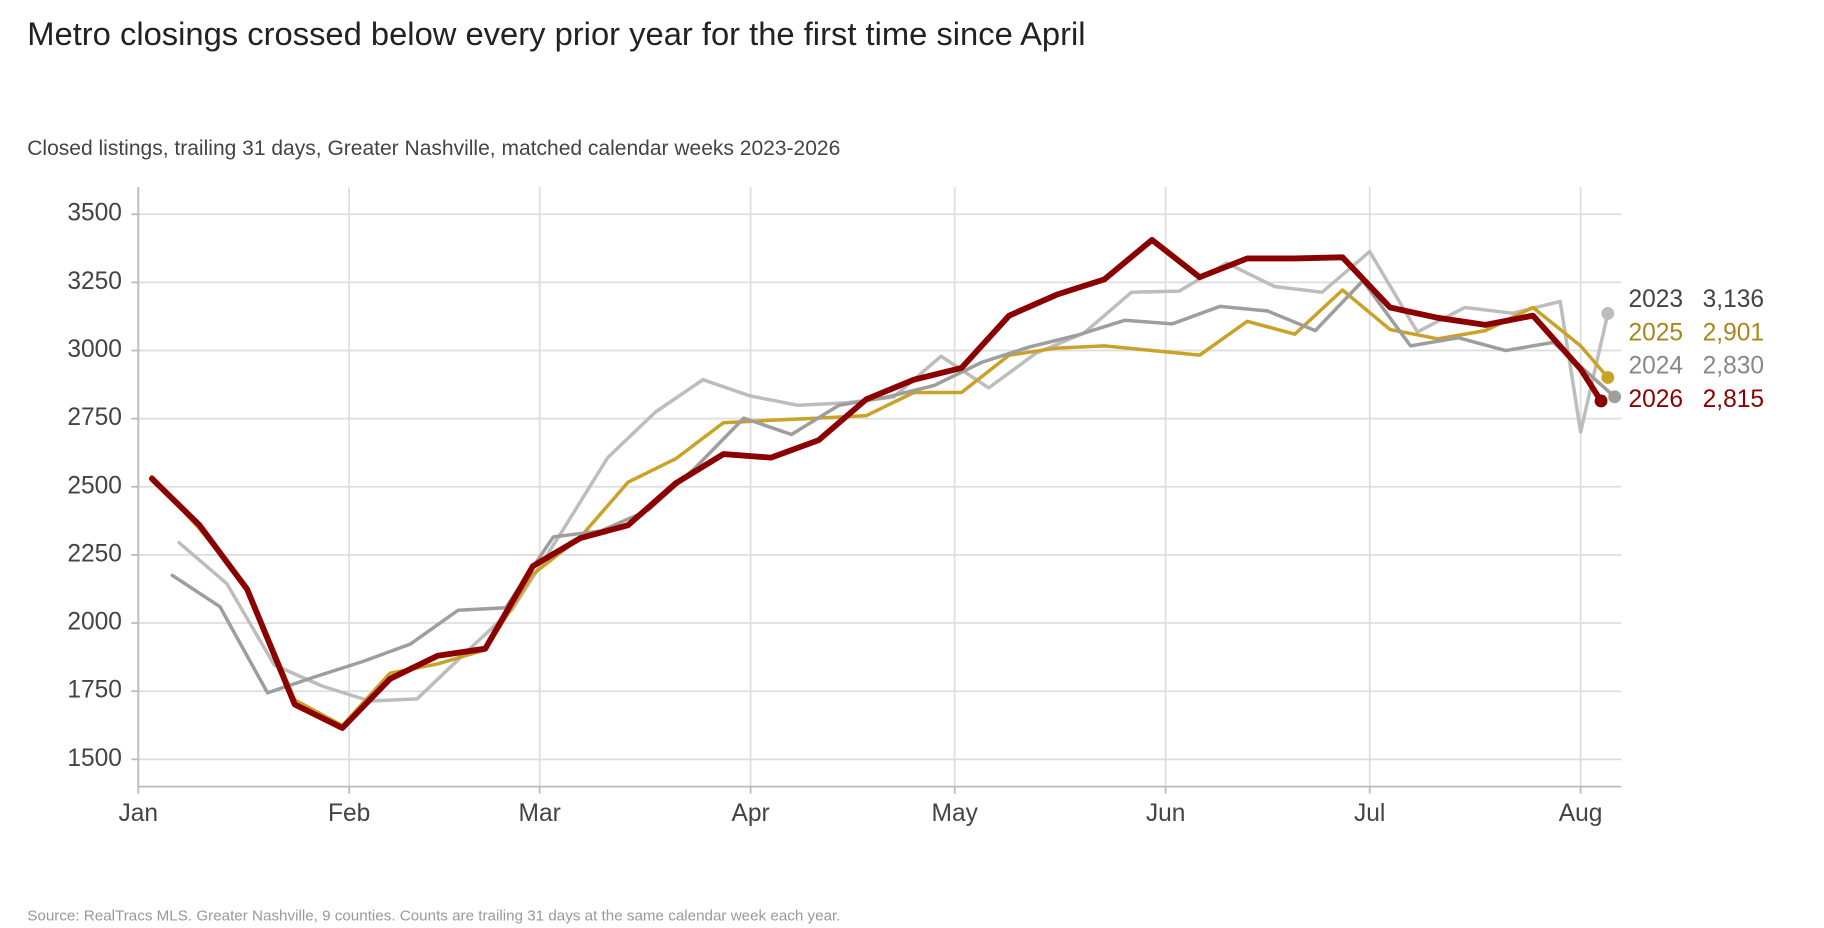 The image size is (1824, 928). I want to click on y-tick-label: 3250, so click(94, 281).